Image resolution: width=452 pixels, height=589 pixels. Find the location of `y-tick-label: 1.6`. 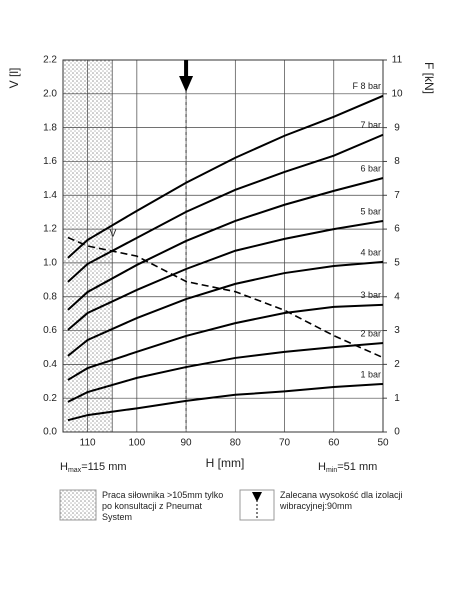

y-tick-label: 1.6 is located at coordinates (50, 161).